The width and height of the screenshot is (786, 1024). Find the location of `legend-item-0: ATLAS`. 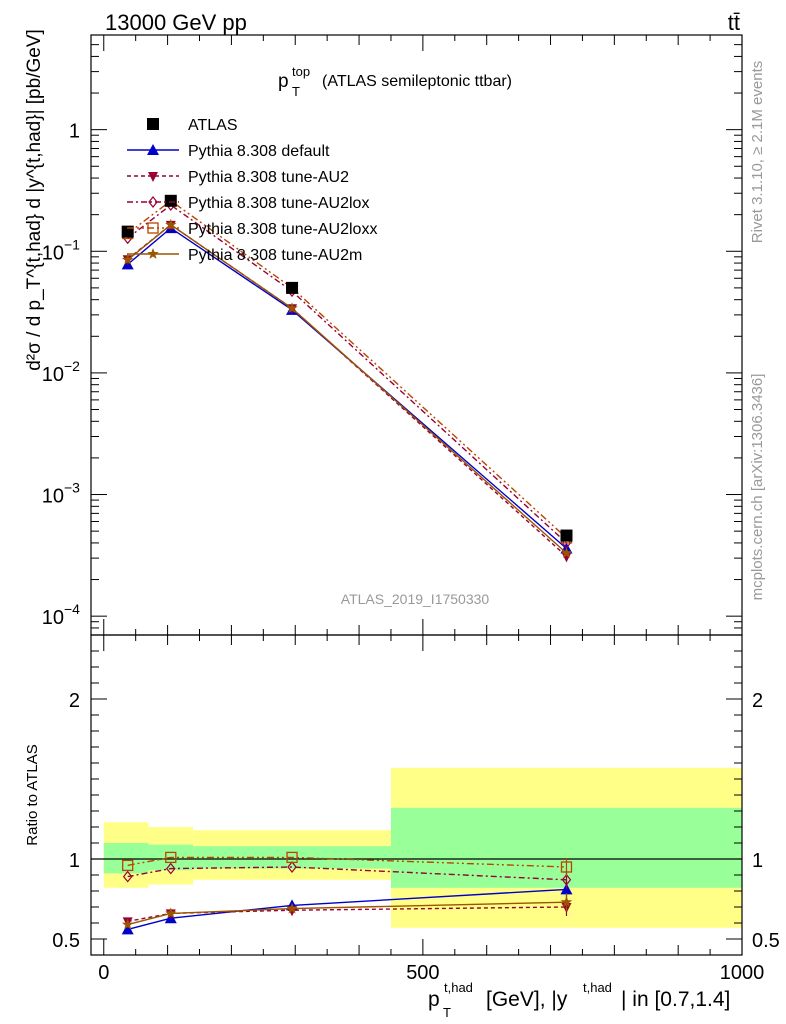

legend-item-0: ATLAS is located at coordinates (192, 125).